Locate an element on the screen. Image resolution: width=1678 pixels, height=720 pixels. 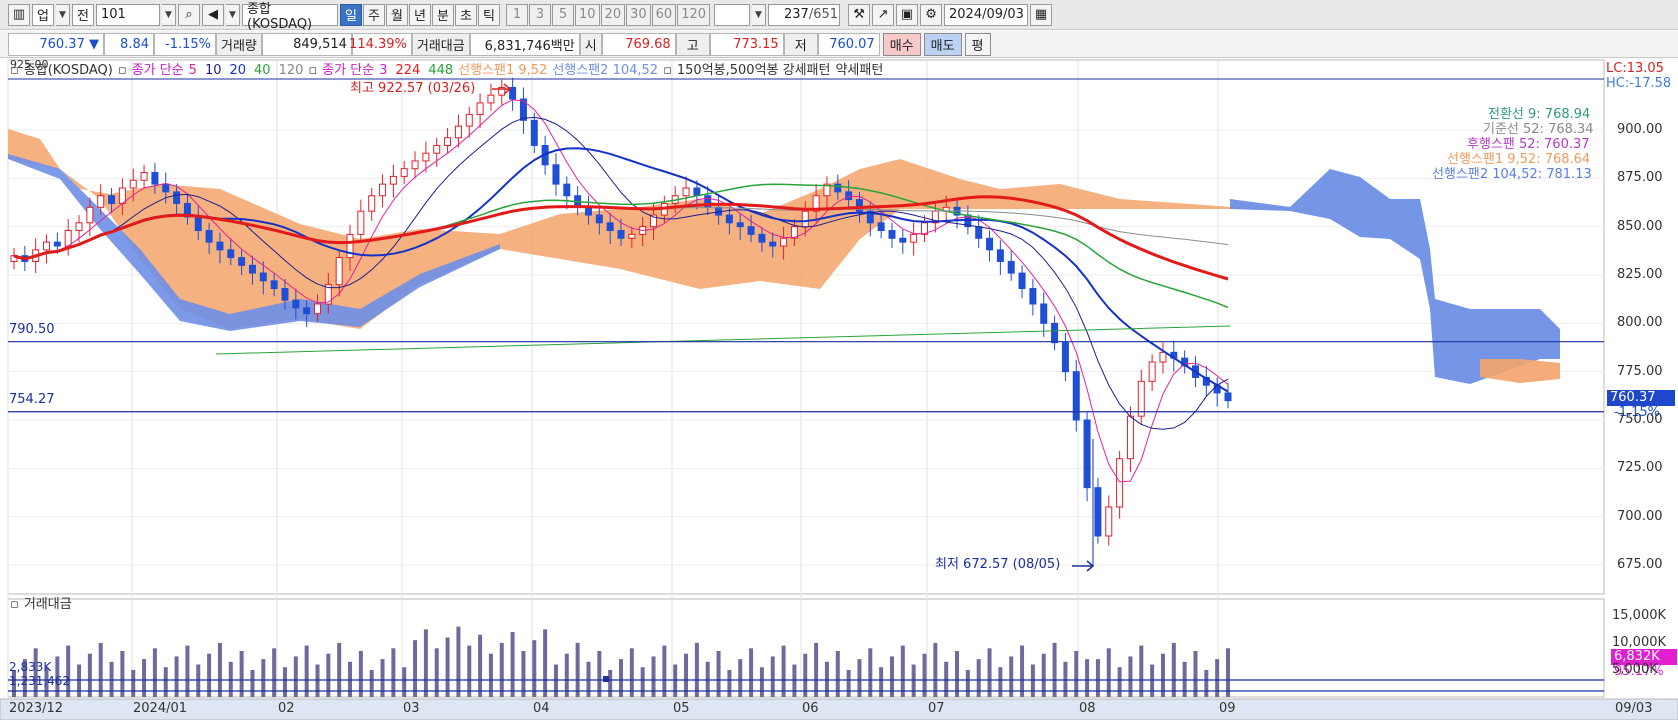
interval-button-1: 1 is located at coordinates (517, 14).